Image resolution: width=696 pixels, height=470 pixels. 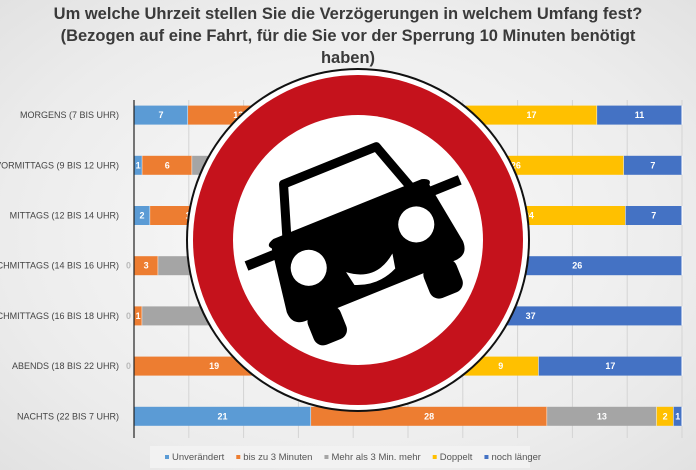 I want to click on data-label: 19, so click(x=214, y=366).